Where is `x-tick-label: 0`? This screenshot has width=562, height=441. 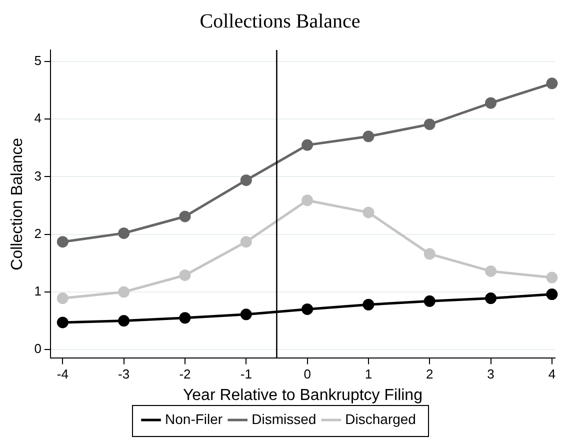 x-tick-label: 0 is located at coordinates (307, 374).